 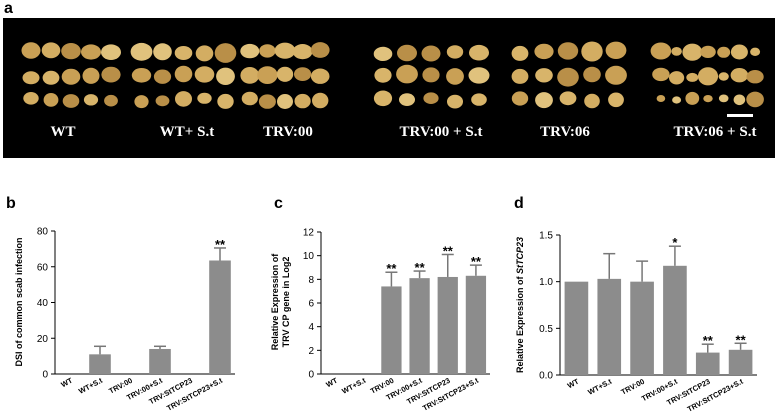 What do you see at coordinates (11, 203) in the screenshot?
I see `panel-b-letter: b` at bounding box center [11, 203].